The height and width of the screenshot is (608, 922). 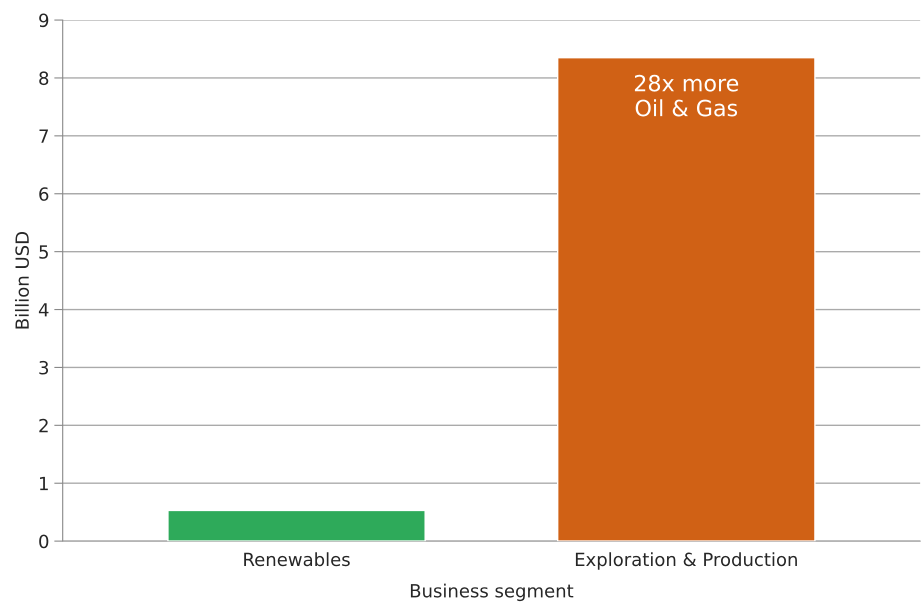 I want to click on x-tick-label: Exploration & Production, so click(x=686, y=561).